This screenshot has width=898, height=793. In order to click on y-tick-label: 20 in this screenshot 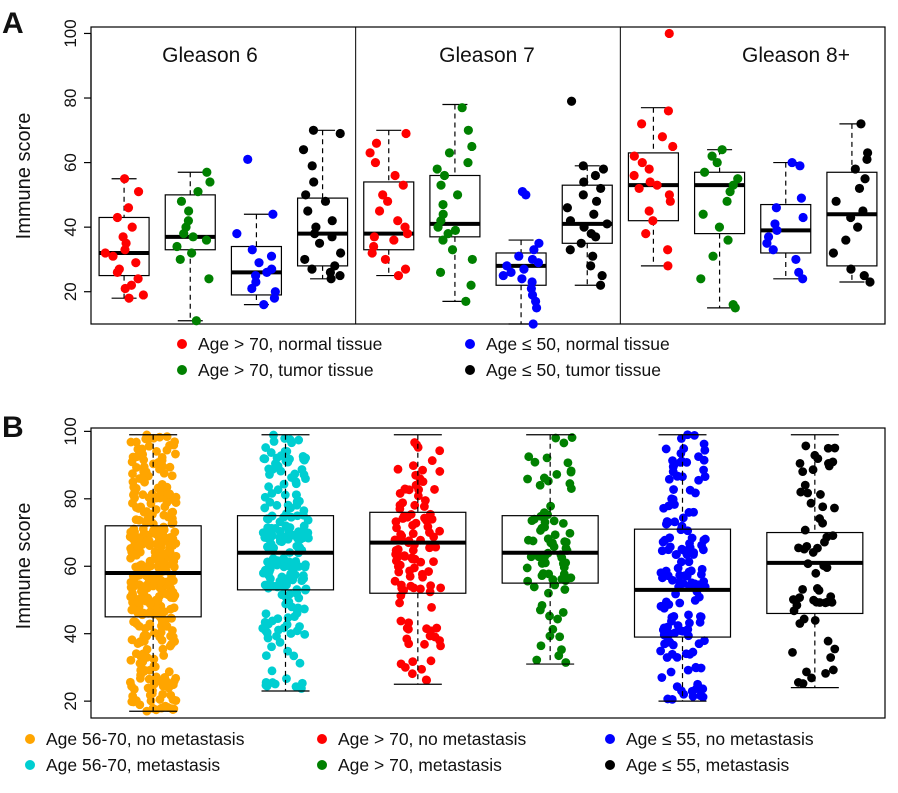, I will do `click(70, 291)`.